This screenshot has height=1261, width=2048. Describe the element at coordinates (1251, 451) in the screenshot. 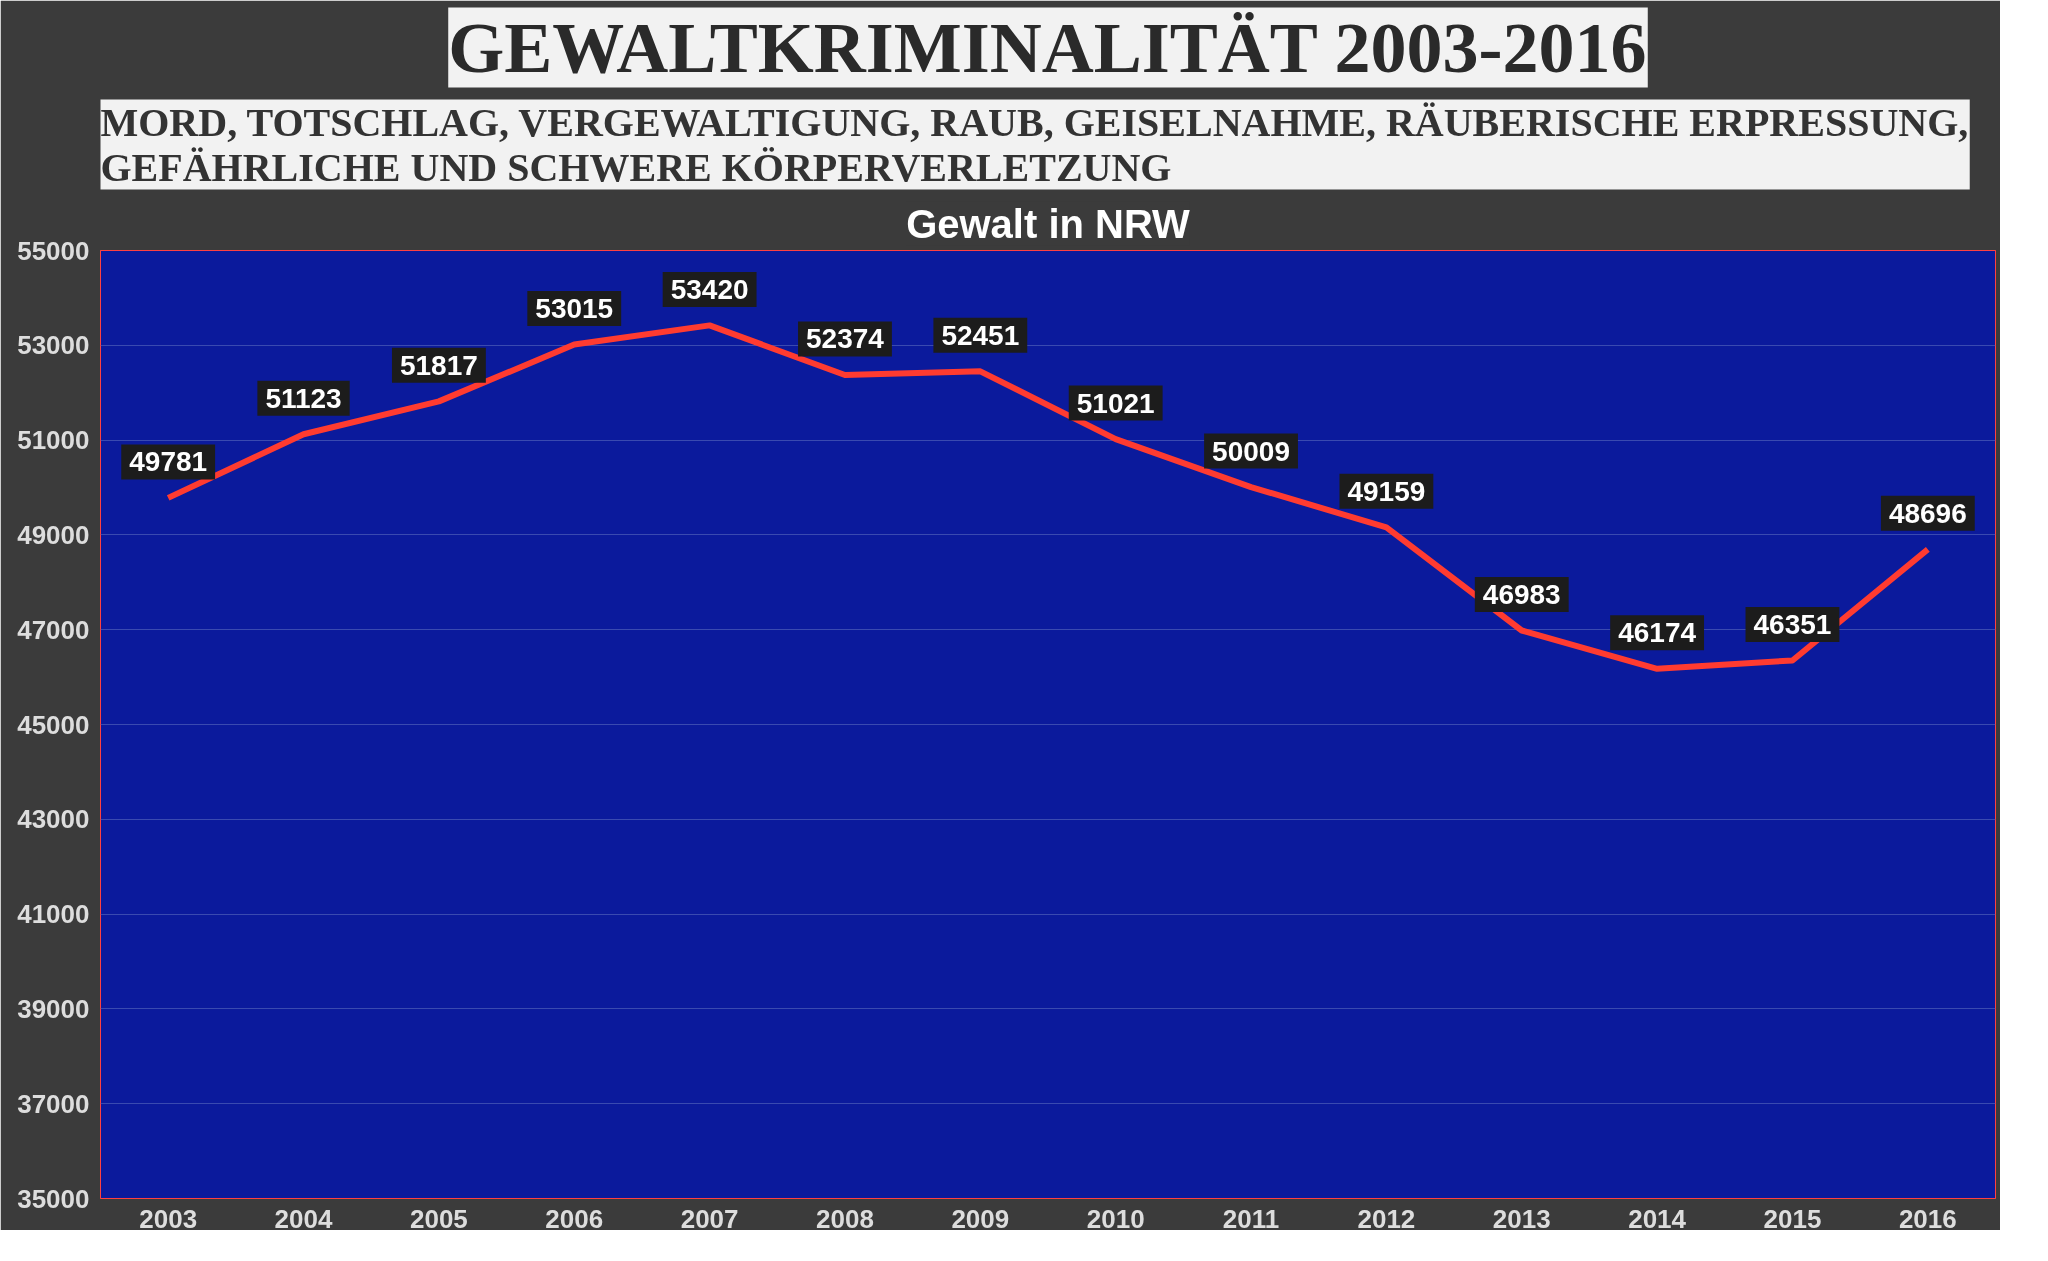

I see `data-label: 50009` at that location.